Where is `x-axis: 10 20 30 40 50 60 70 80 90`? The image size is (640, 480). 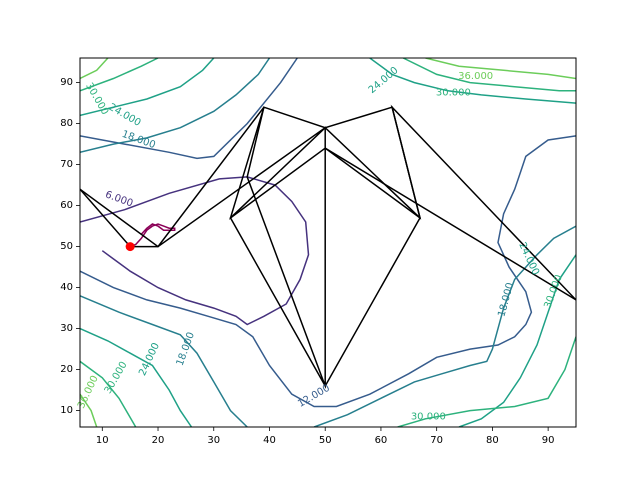 x-axis: 10 20 30 40 50 60 70 80 90 is located at coordinates (325, 436).